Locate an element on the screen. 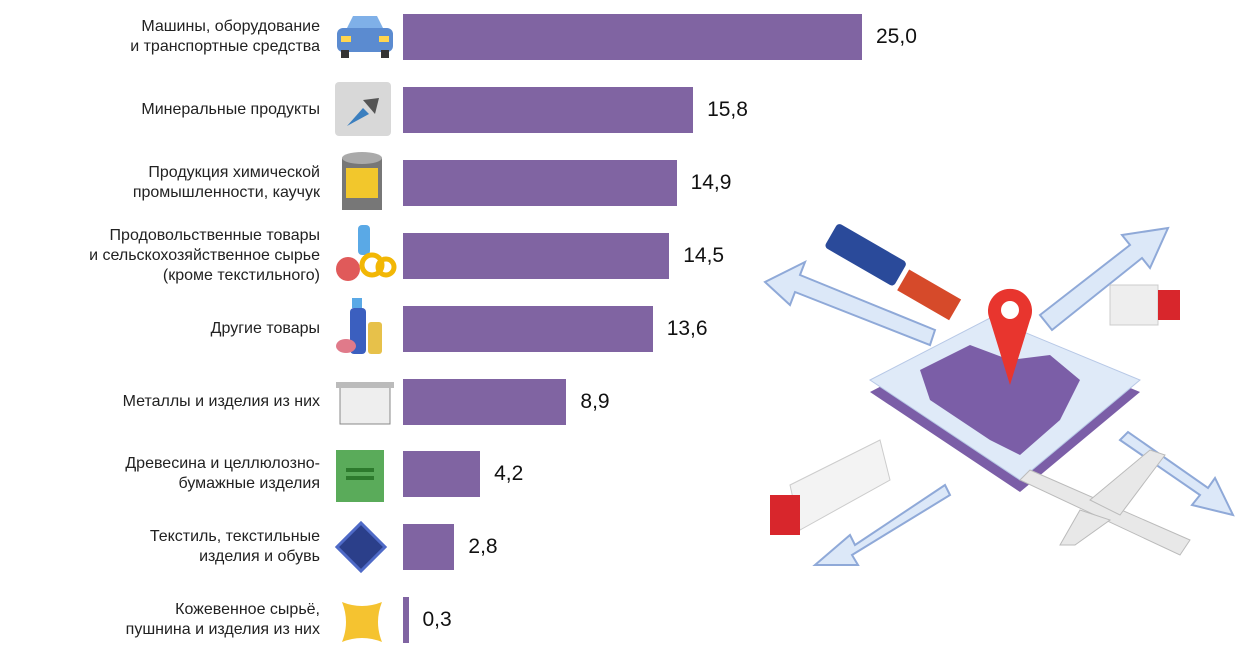 This screenshot has width=1236, height=647. value-label: 14,5 is located at coordinates (704, 255).